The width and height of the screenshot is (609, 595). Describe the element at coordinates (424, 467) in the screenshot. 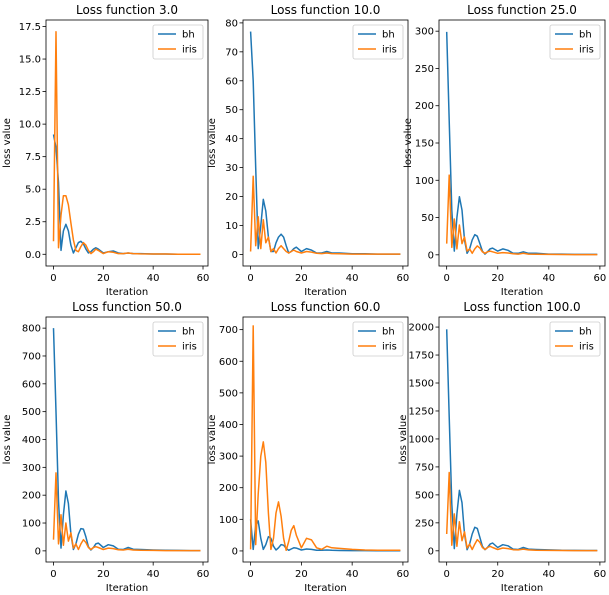

I see `y-tick-label: 750` at that location.